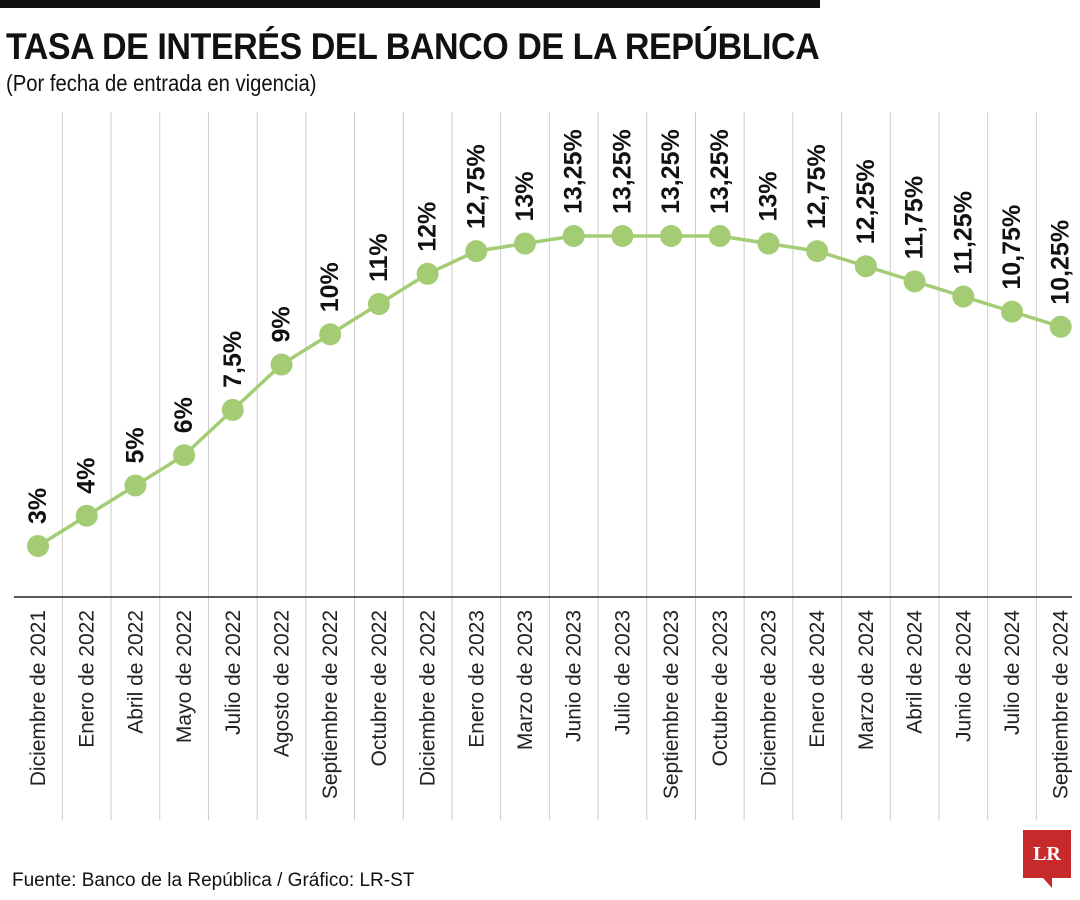 This screenshot has height=900, width=1080. Describe the element at coordinates (135, 672) in the screenshot. I see `x-tick-label: Abril de 2022` at that location.